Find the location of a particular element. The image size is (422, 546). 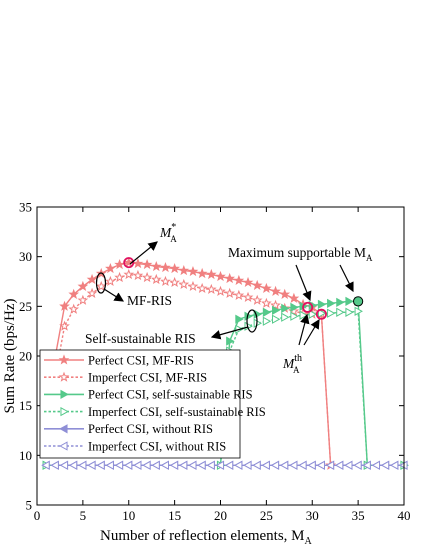

legend-label: Perfect CSI, without RIS is located at coordinates (150, 429).